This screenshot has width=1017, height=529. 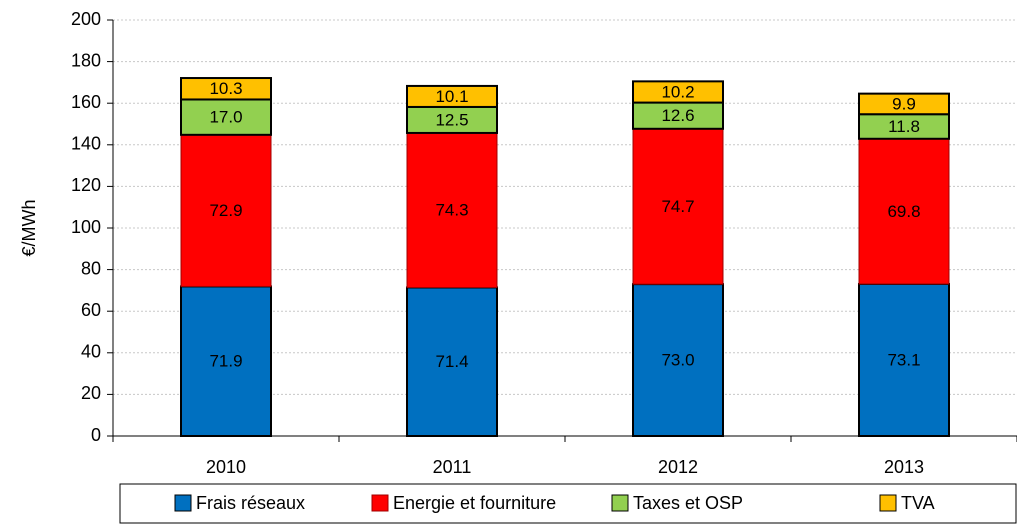 What do you see at coordinates (452, 467) in the screenshot?
I see `x-tick-label: 2011` at bounding box center [452, 467].